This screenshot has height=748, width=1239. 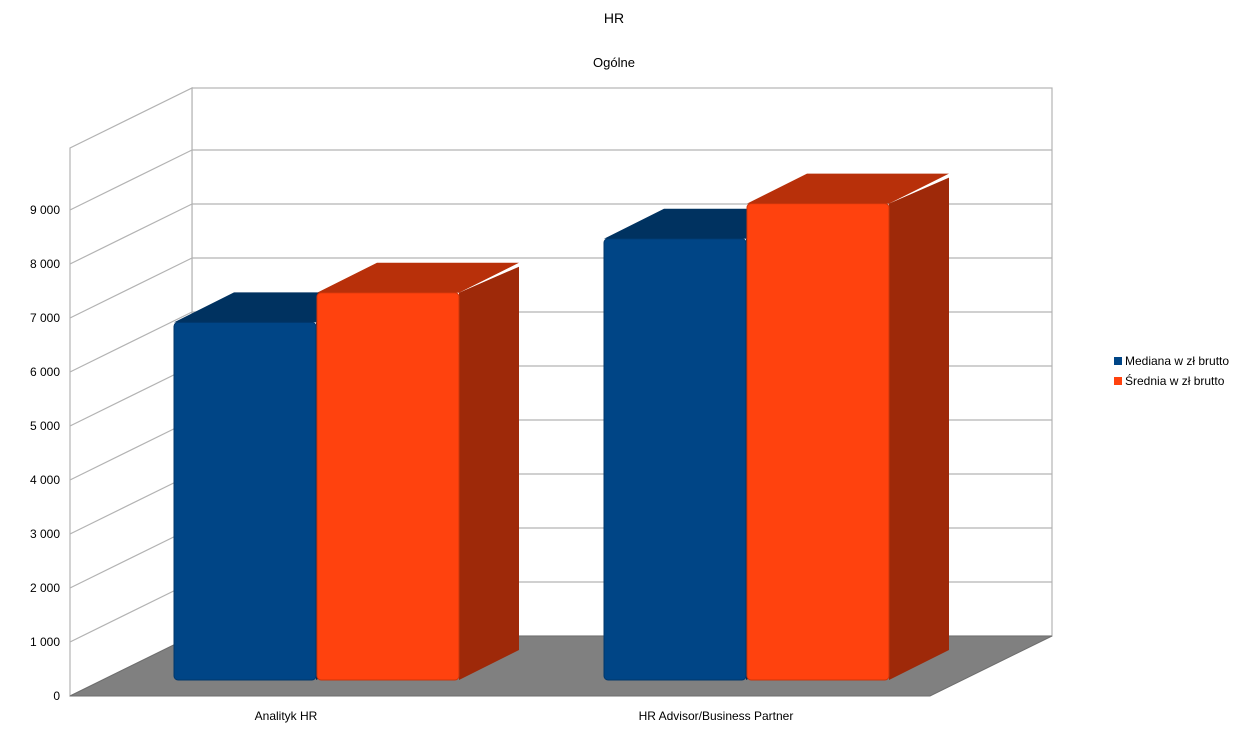 I want to click on legend-label: Średnia w zł brutto, so click(x=1175, y=381).